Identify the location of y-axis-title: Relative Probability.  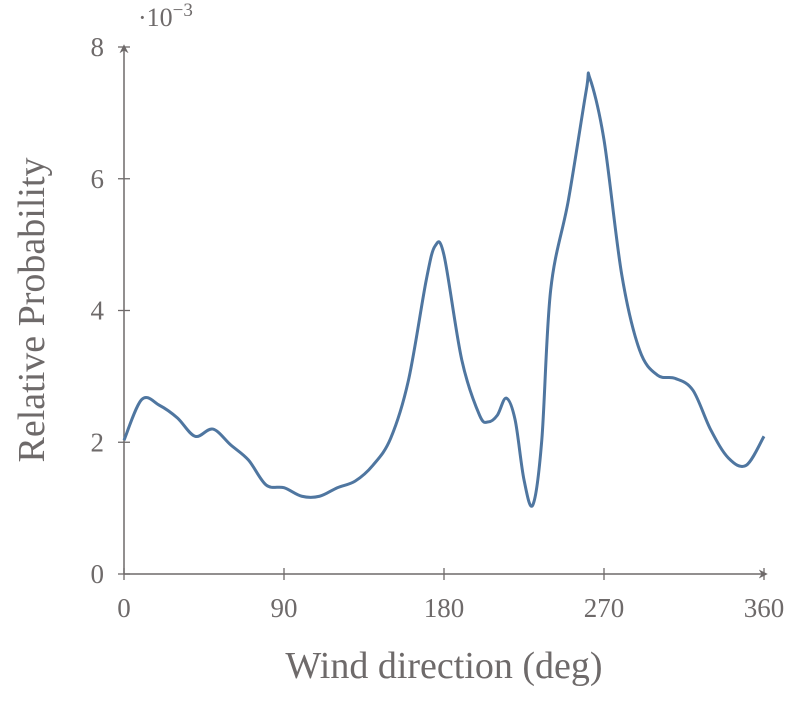
(32, 309).